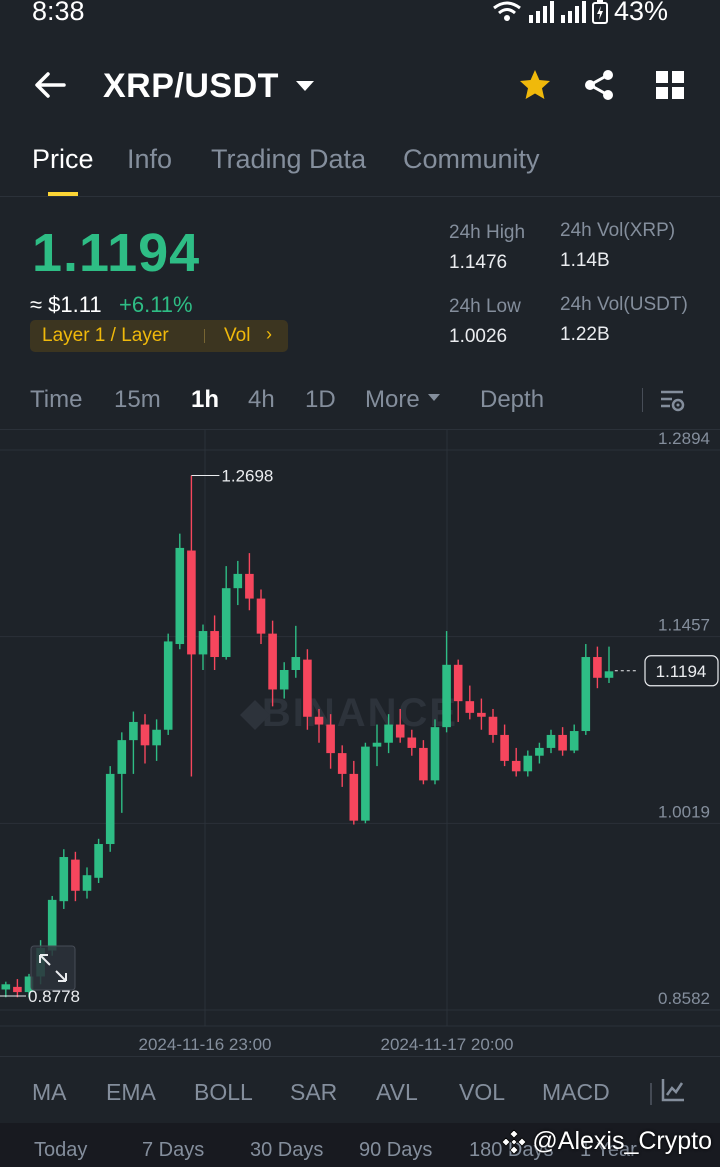 The image size is (720, 1167). What do you see at coordinates (137, 399) in the screenshot?
I see `interval-15m: 15m` at bounding box center [137, 399].